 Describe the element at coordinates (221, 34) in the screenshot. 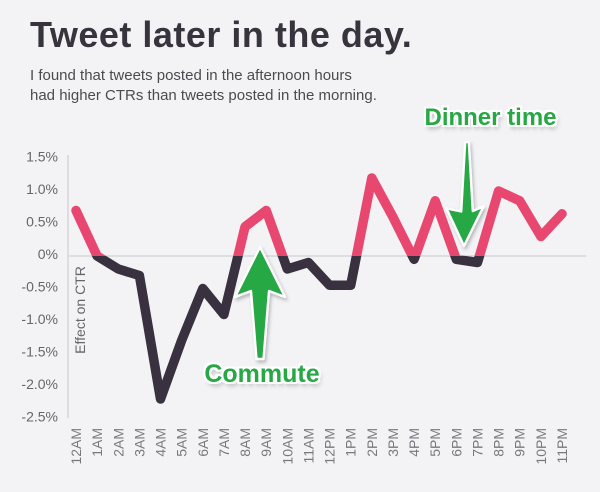

I see `page-title: Tweet later in the day.` at that location.